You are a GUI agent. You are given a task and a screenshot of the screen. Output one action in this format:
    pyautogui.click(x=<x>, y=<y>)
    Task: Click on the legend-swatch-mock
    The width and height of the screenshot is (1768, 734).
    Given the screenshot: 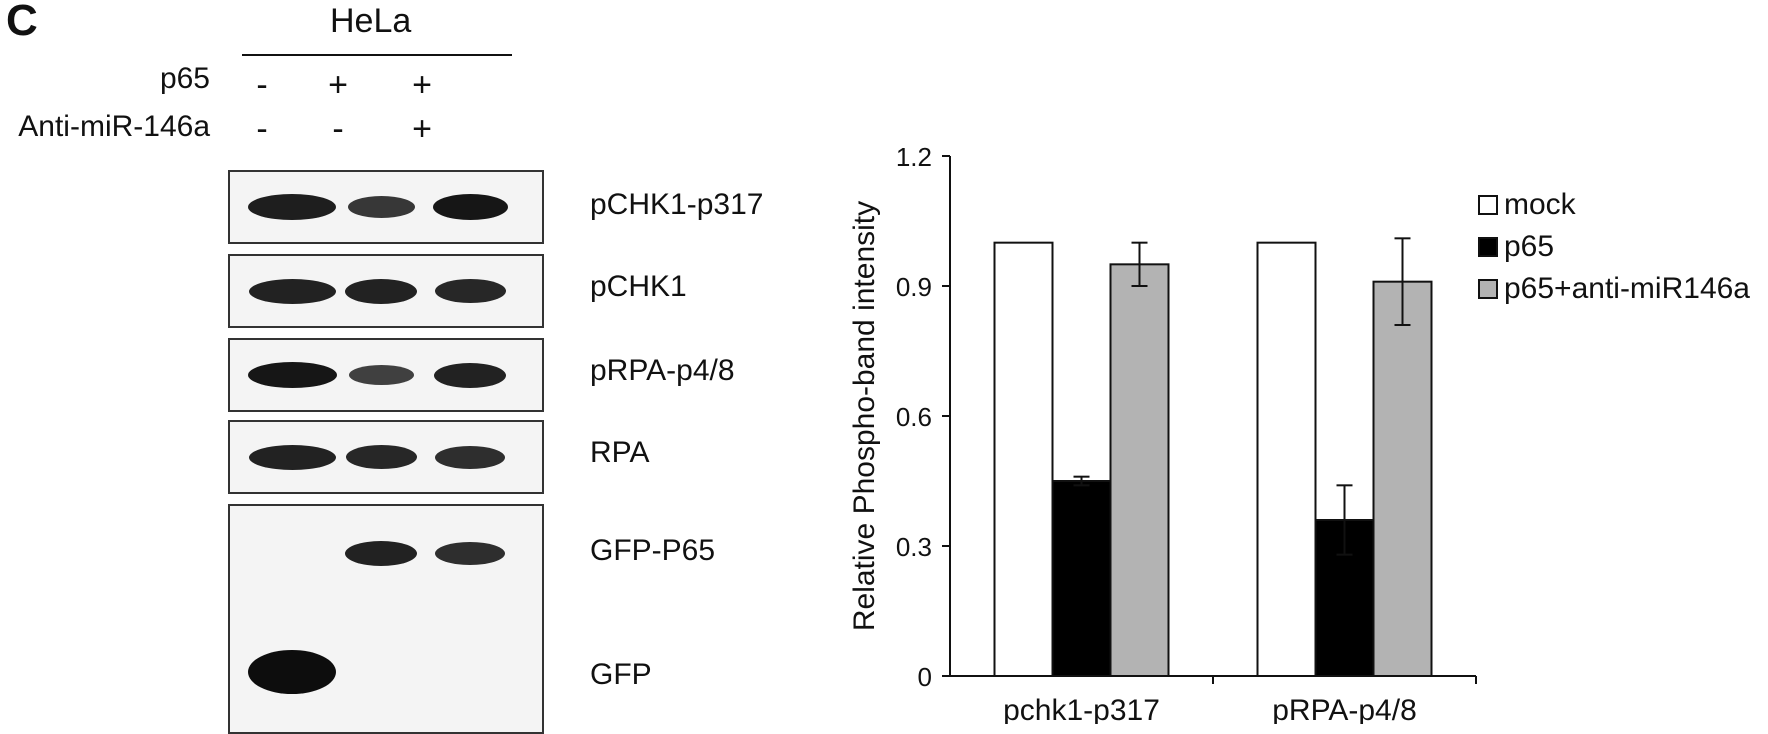 What is the action you would take?
    pyautogui.click(x=1488, y=205)
    